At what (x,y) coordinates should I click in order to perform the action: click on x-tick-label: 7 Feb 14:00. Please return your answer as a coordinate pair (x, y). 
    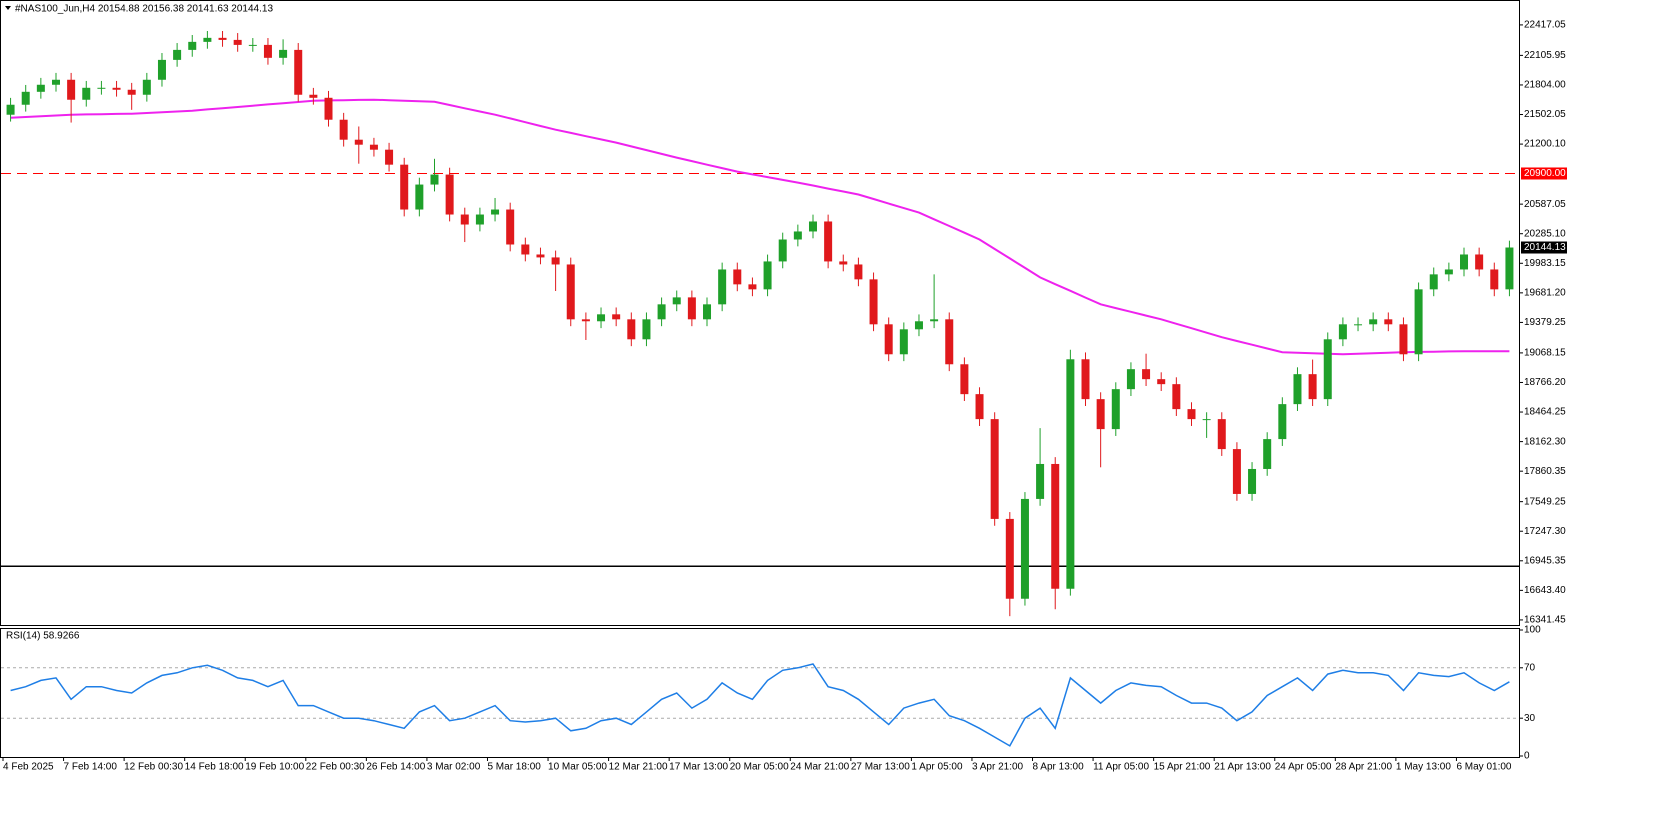
    Looking at the image, I should click on (91, 767).